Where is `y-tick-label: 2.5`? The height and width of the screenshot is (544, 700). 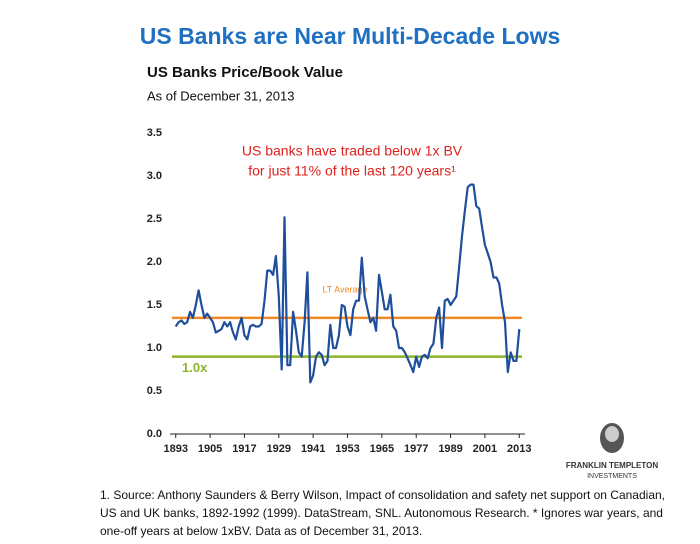
y-tick-label: 2.5 is located at coordinates (154, 219).